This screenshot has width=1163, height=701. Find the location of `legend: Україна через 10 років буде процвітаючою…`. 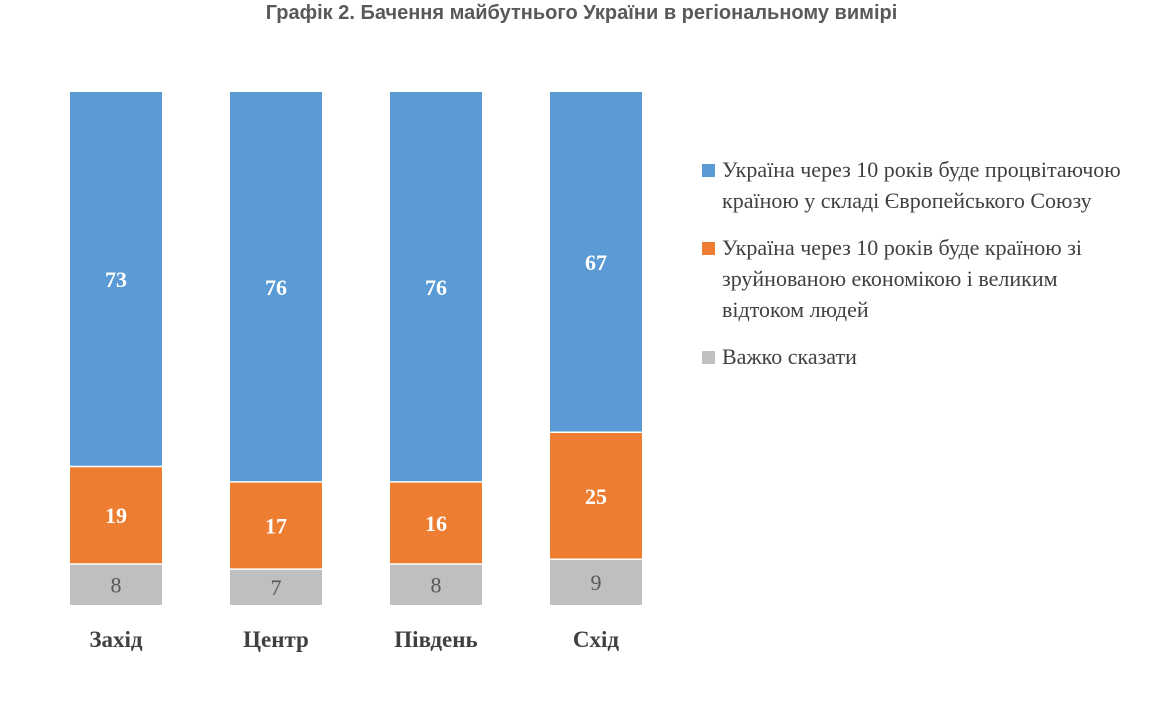

legend: Україна через 10 років буде процвітаючою… is located at coordinates (912, 271).